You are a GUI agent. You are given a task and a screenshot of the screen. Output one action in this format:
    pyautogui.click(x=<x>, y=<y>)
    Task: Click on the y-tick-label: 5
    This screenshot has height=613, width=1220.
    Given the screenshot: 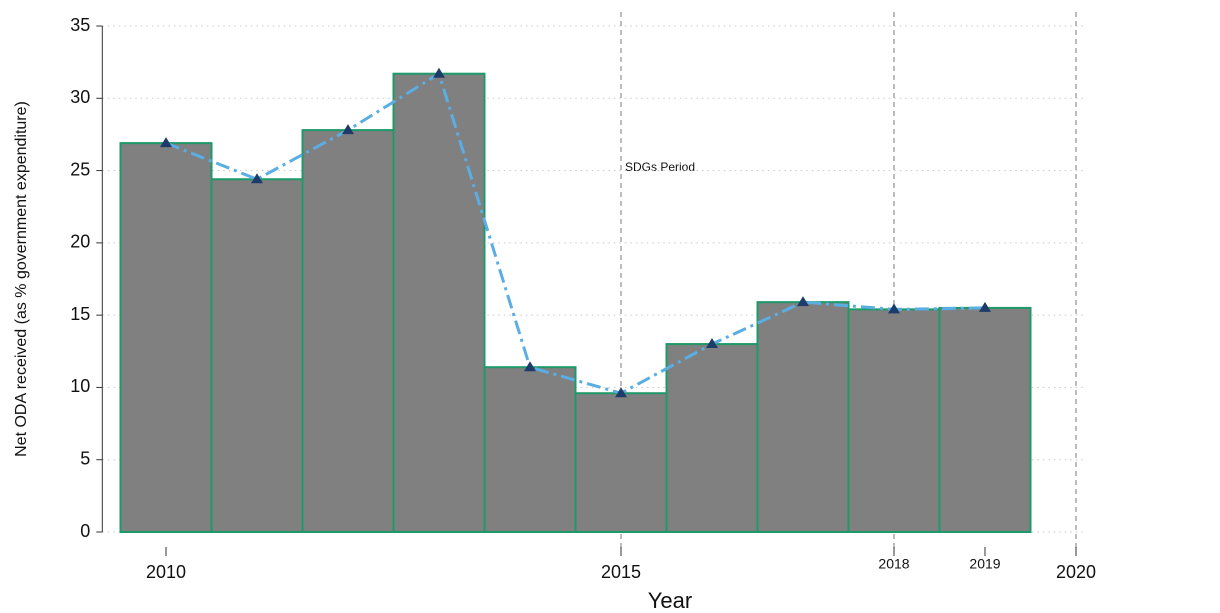 What is the action you would take?
    pyautogui.click(x=85, y=458)
    